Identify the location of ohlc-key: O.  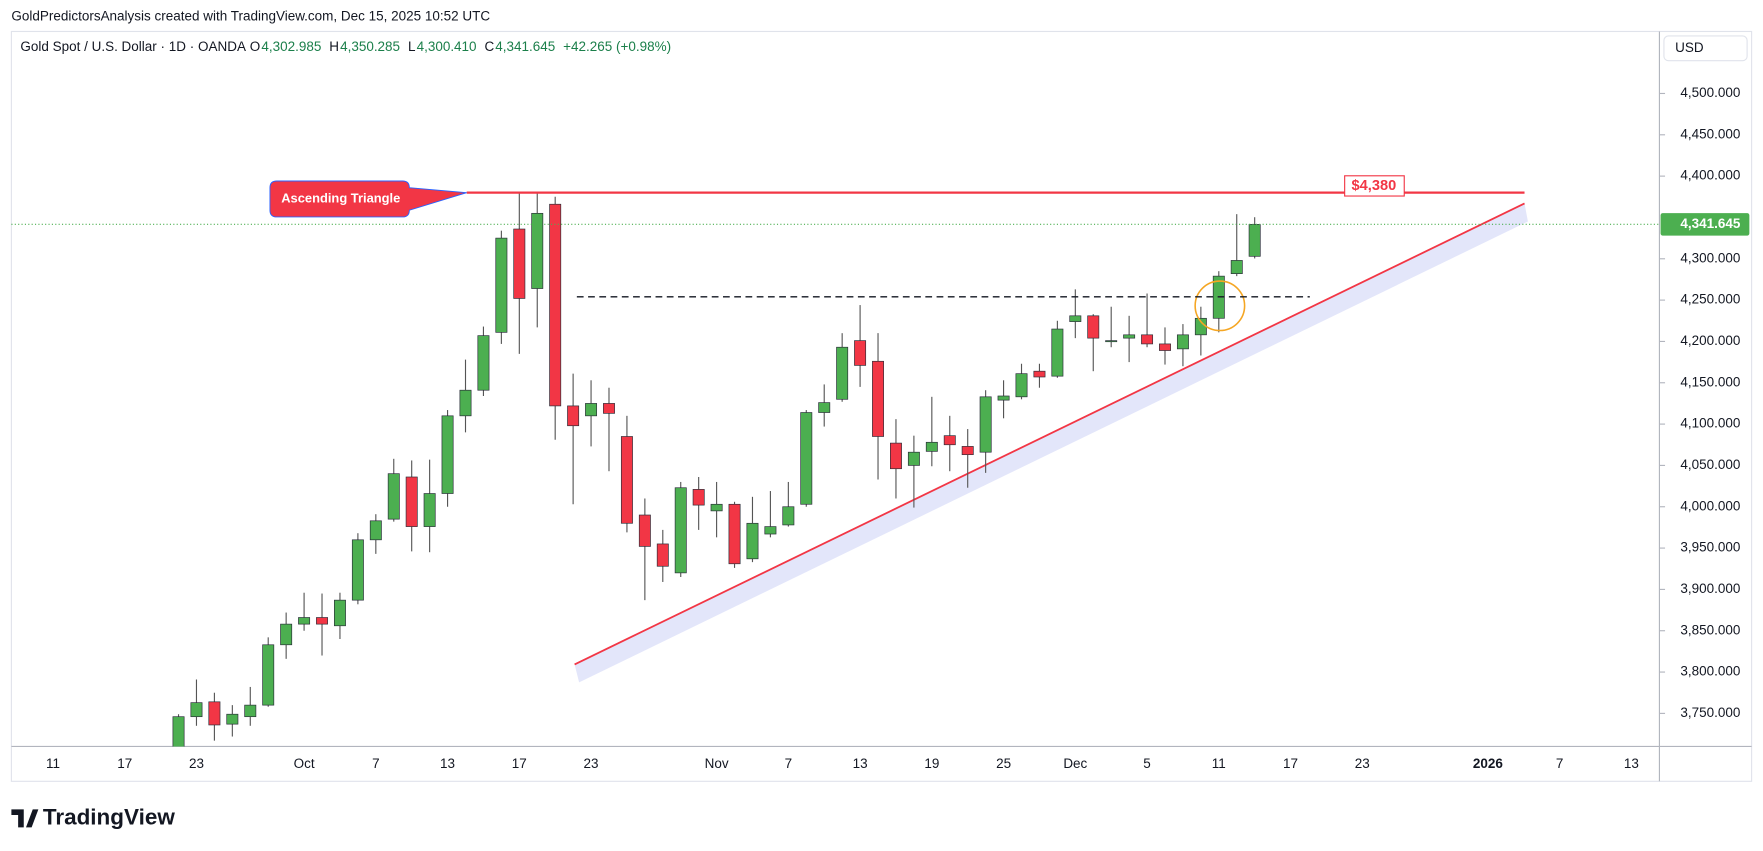
(255, 46).